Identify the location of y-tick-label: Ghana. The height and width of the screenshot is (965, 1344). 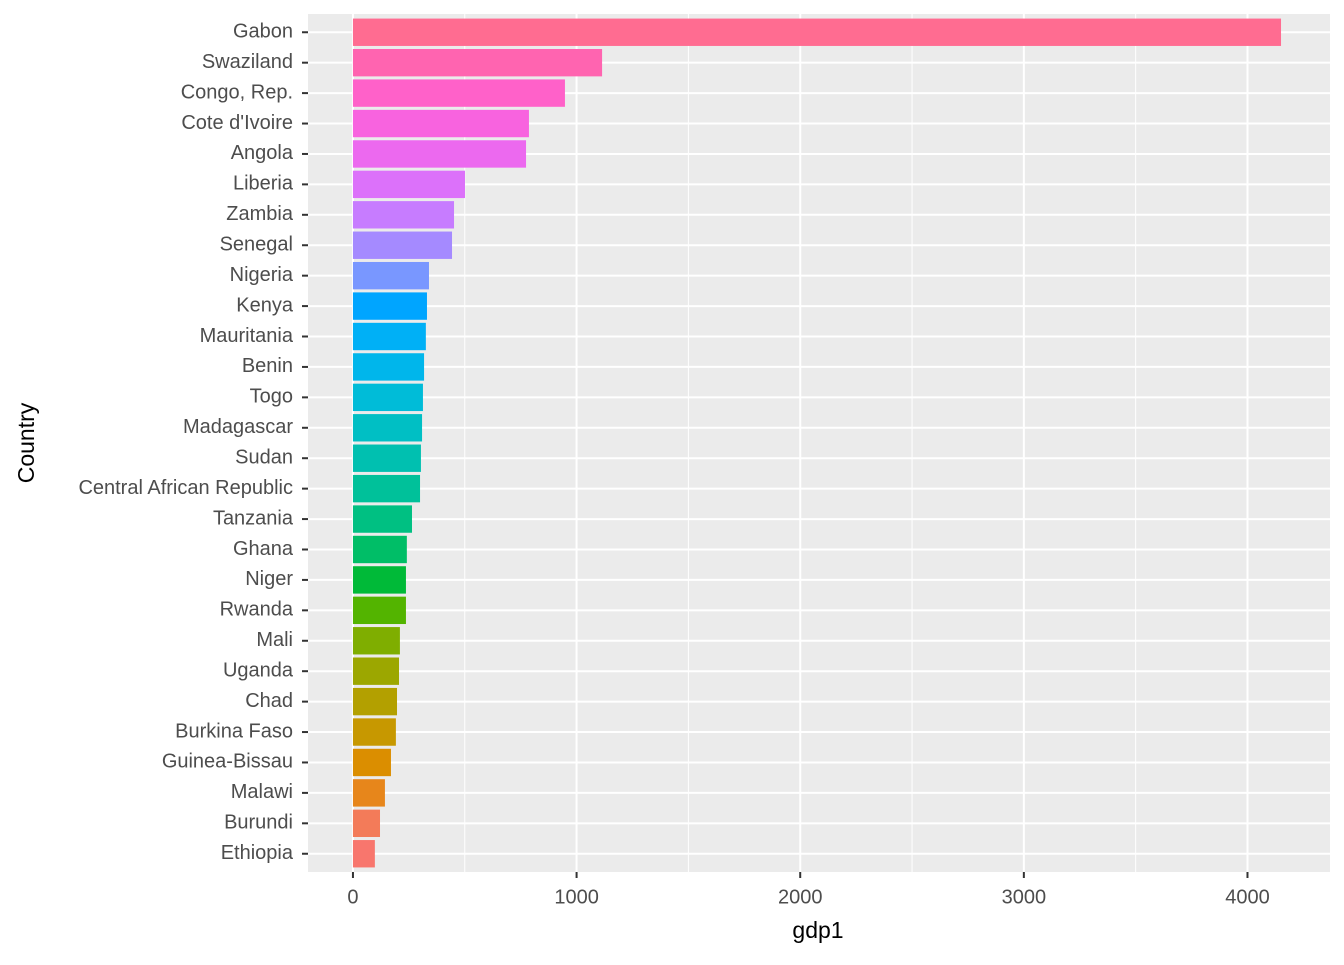
(263, 549).